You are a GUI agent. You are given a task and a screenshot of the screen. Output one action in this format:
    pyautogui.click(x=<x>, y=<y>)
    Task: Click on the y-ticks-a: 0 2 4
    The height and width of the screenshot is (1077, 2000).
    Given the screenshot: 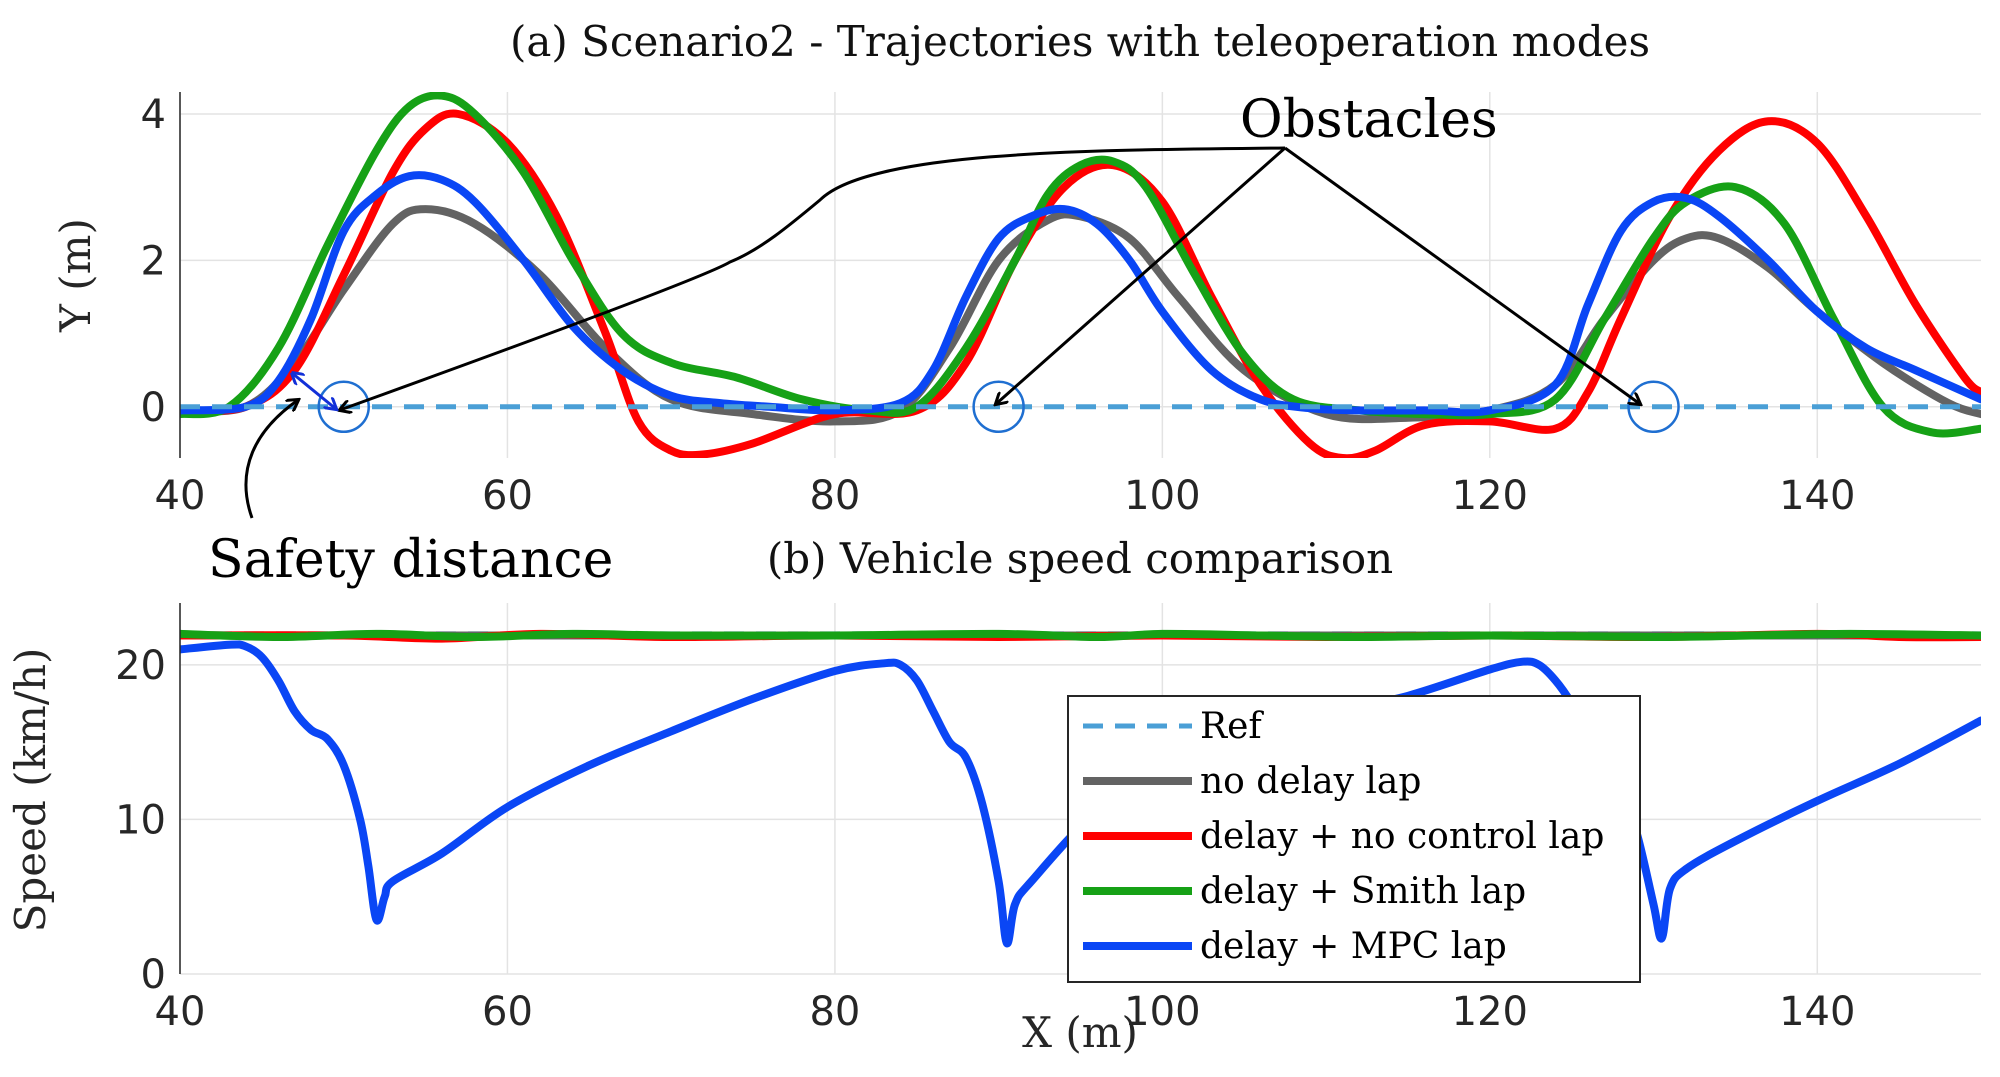 What is the action you would take?
    pyautogui.click(x=153, y=261)
    